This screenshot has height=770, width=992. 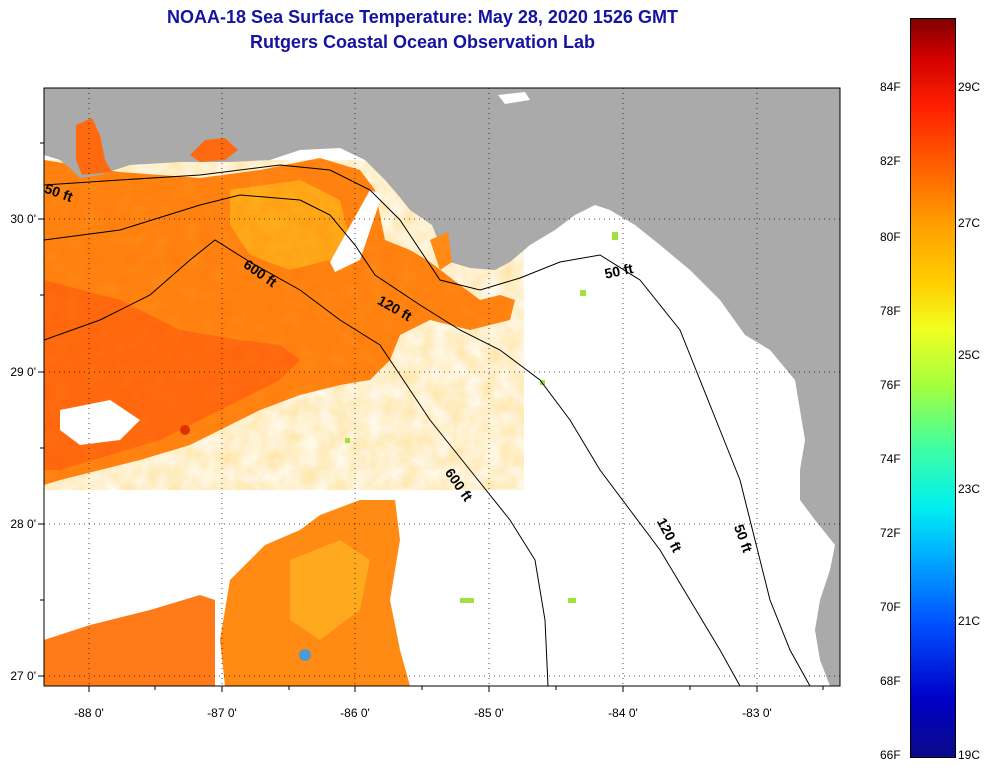 What do you see at coordinates (757, 713) in the screenshot?
I see `lon-label-83: -83 0'` at bounding box center [757, 713].